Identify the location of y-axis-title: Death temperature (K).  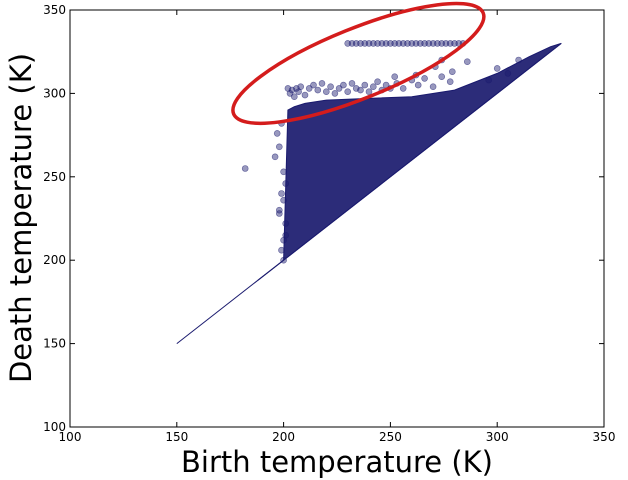
(21, 218).